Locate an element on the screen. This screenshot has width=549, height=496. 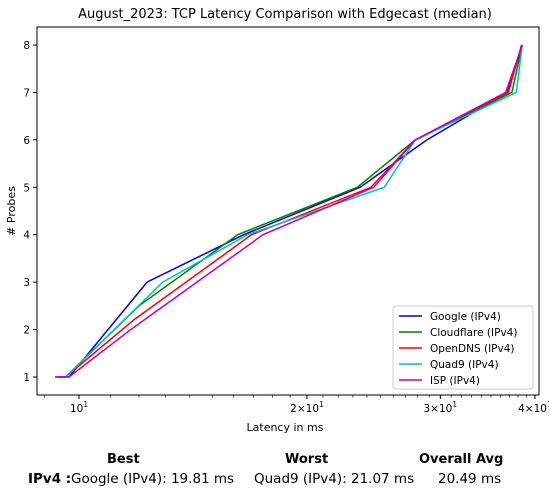
x-tick-label-3: 4×10¹ is located at coordinates (533, 407).